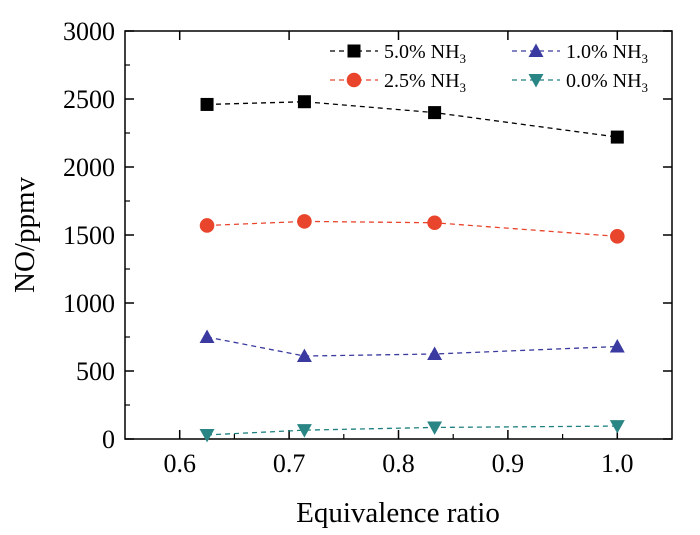  I want to click on legend-label: 1.0% NH3, so click(607, 53).